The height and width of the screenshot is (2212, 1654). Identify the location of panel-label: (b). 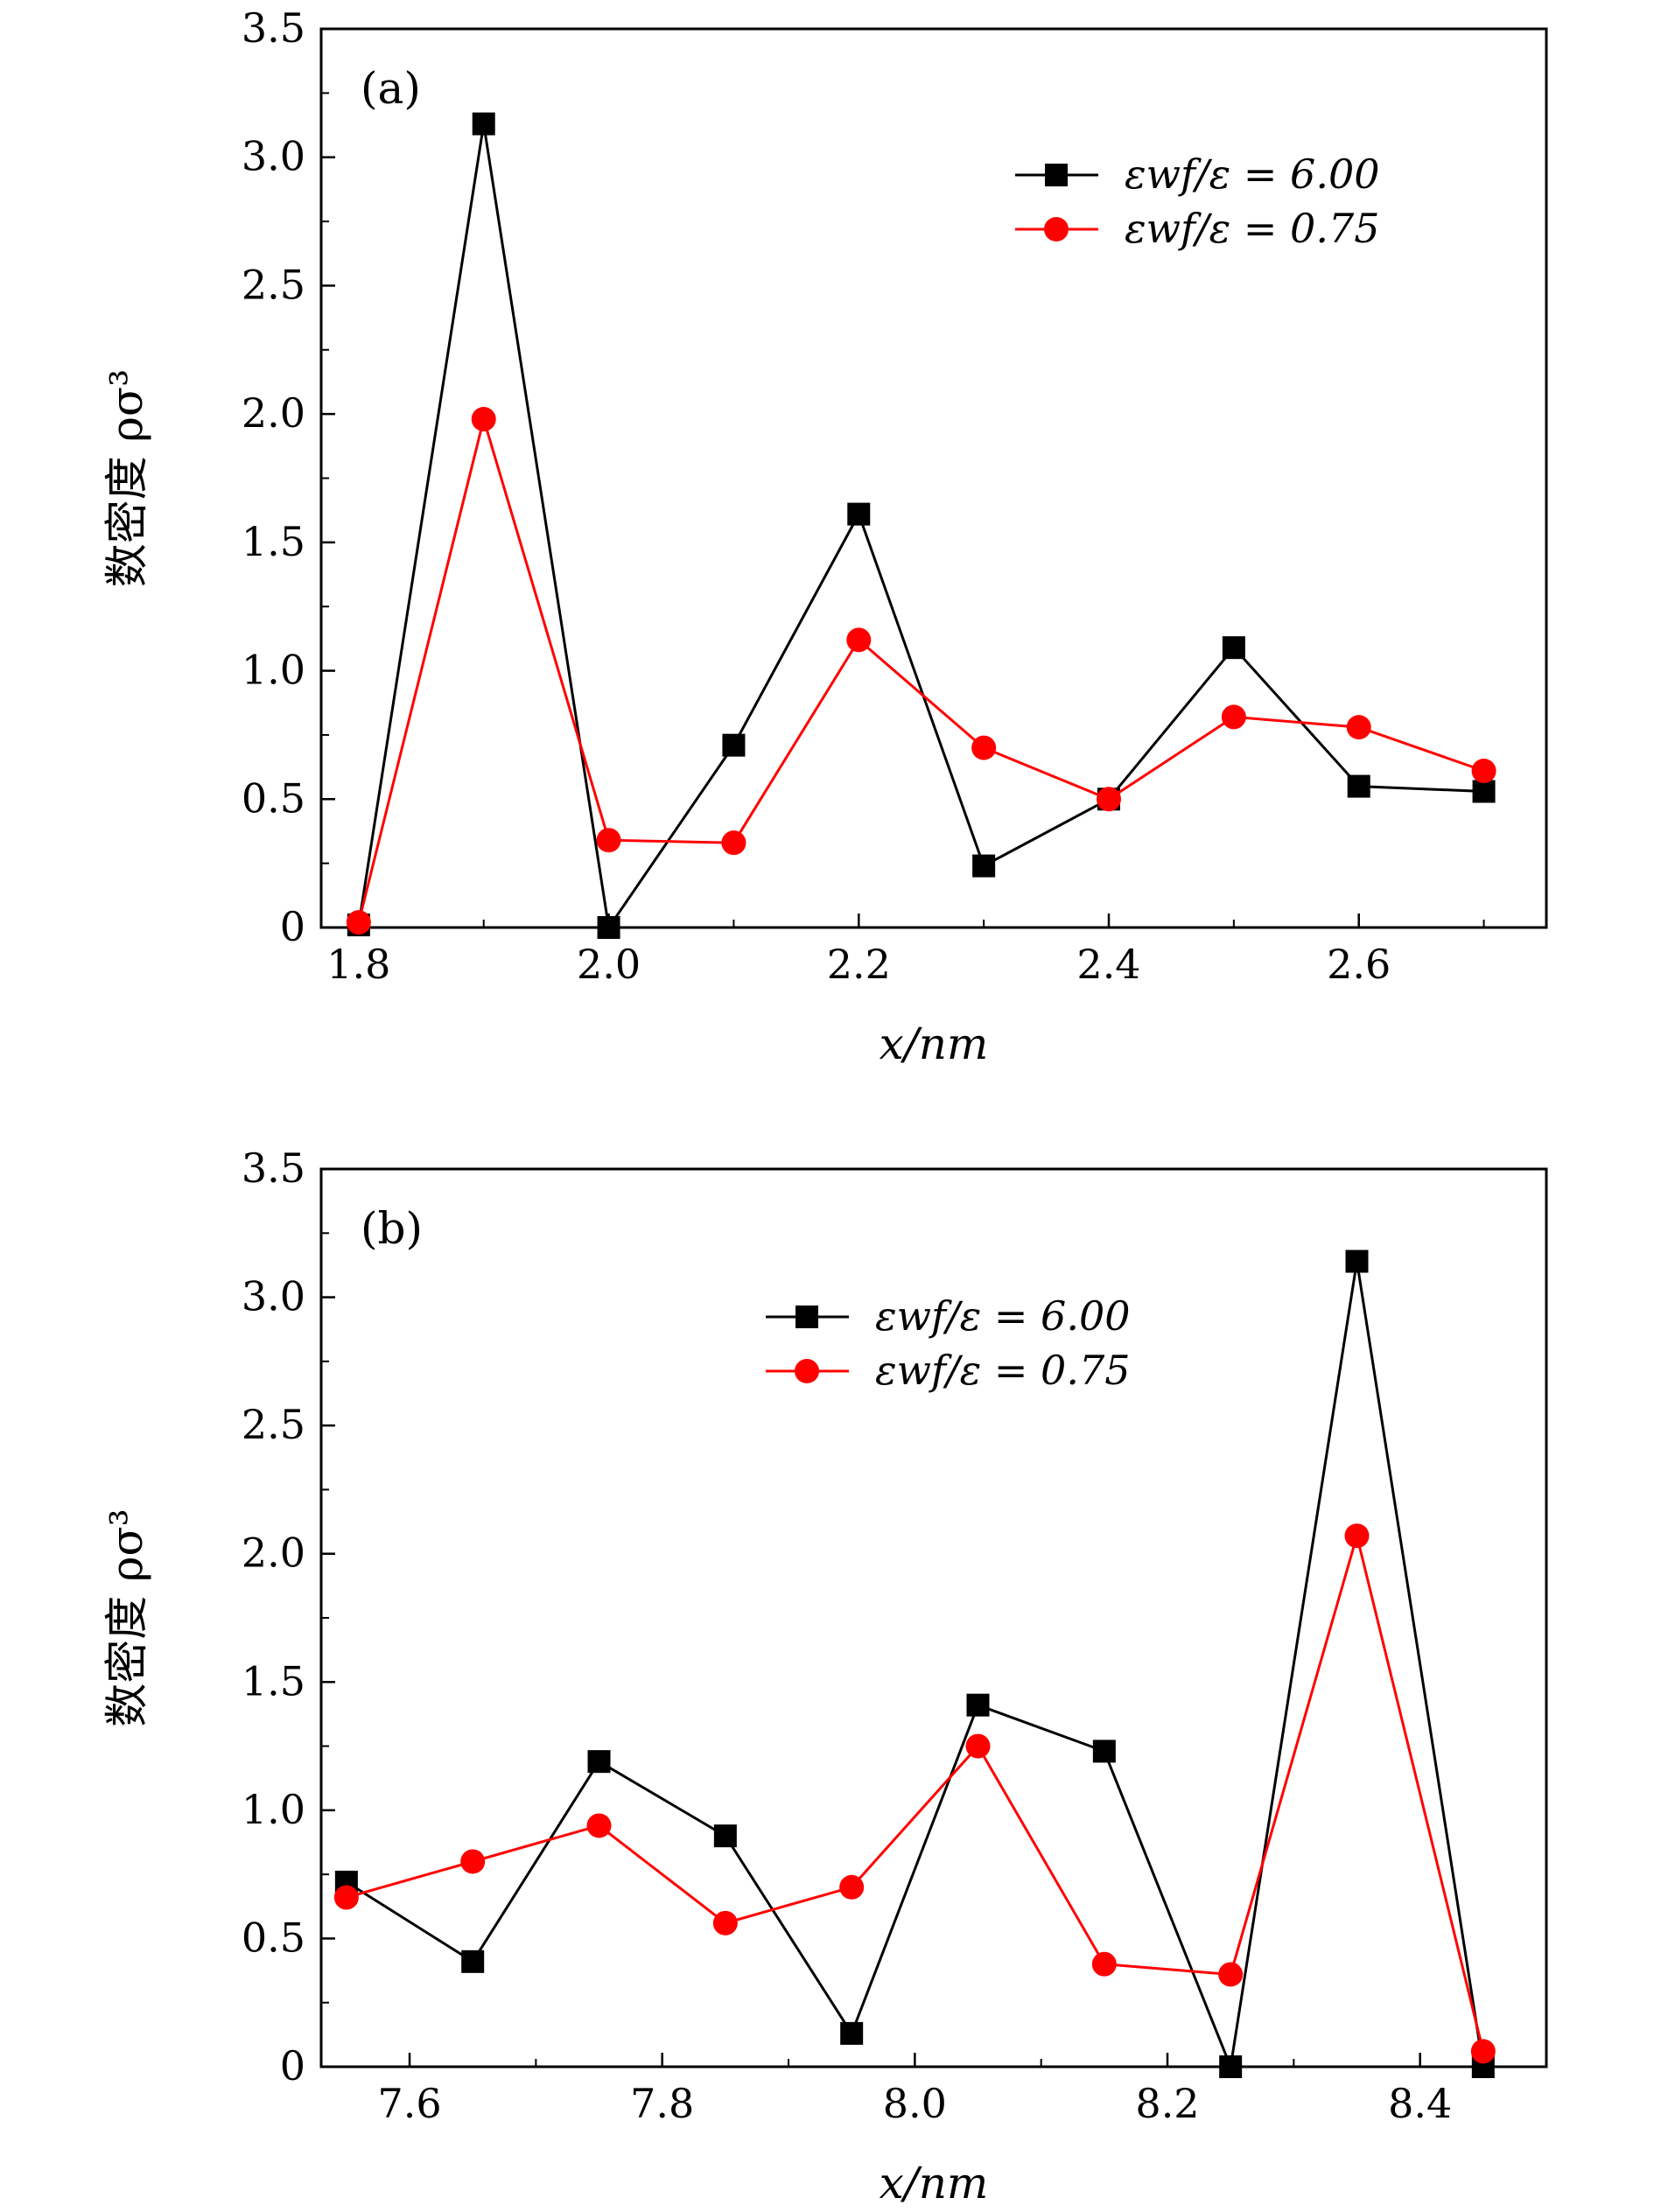
(392, 1228).